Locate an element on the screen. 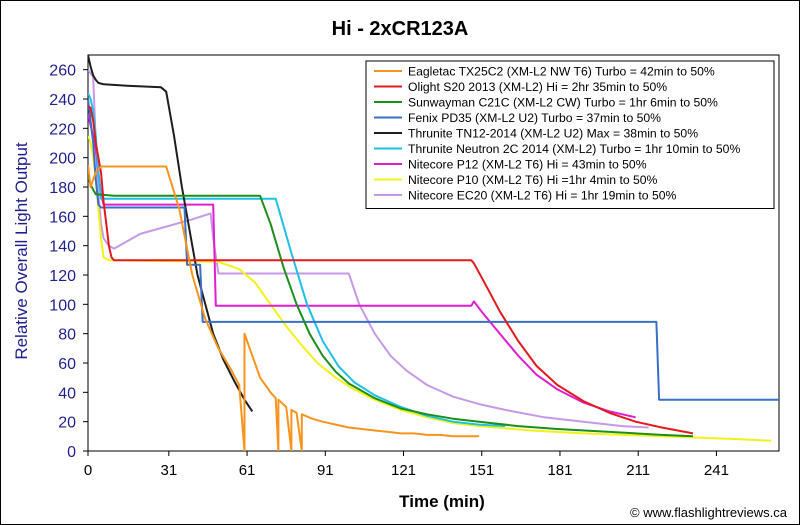 The height and width of the screenshot is (525, 800). y-tick-label: 20 is located at coordinates (67, 423).